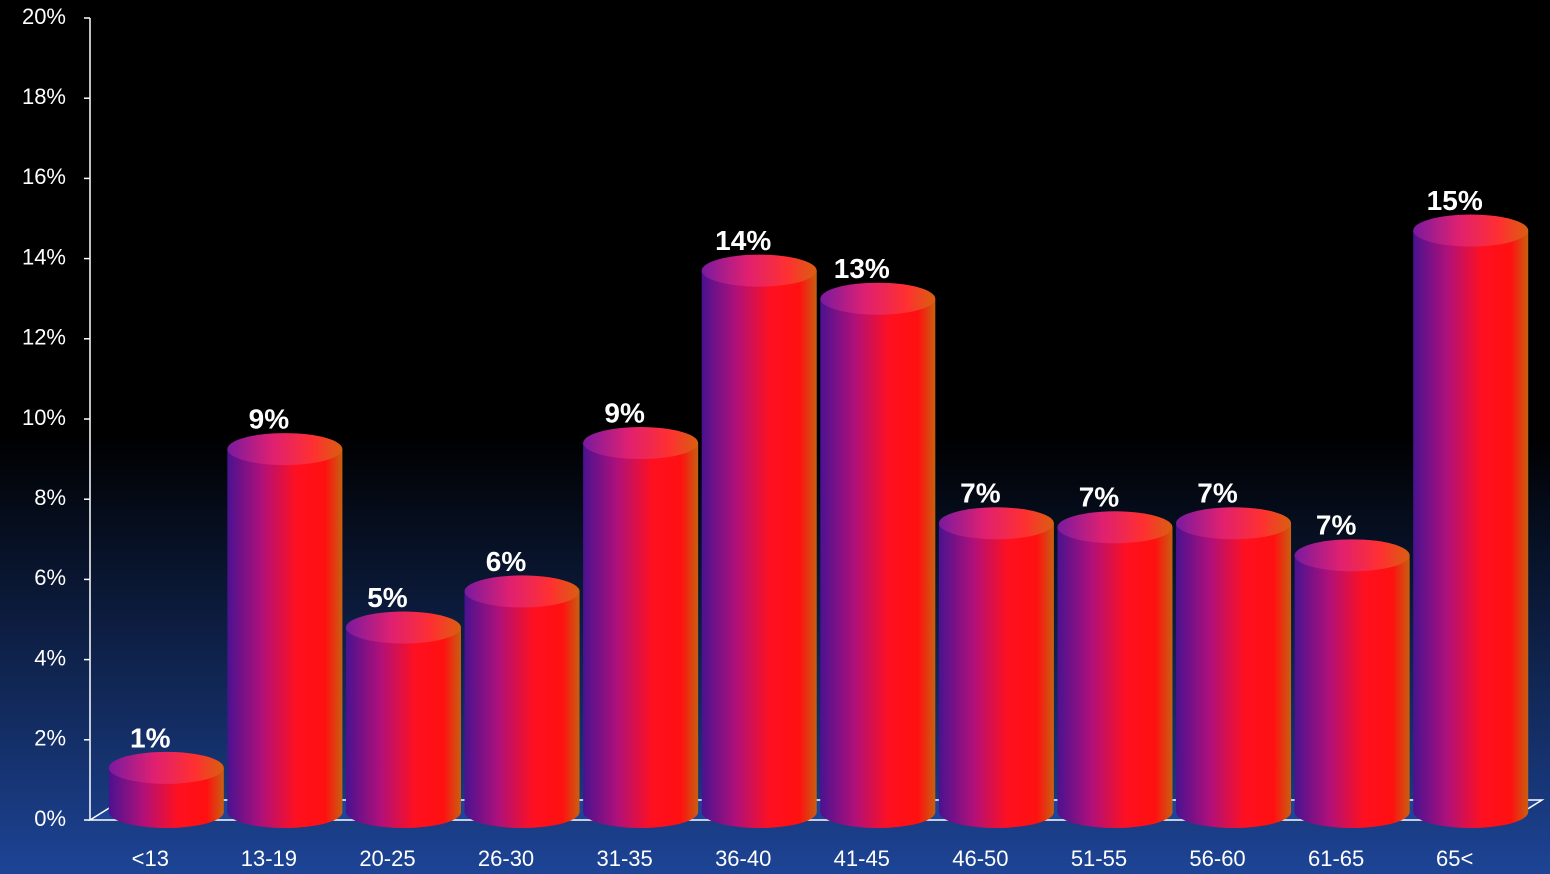 This screenshot has height=874, width=1550. What do you see at coordinates (50, 738) in the screenshot?
I see `y-tick-label: 2%` at bounding box center [50, 738].